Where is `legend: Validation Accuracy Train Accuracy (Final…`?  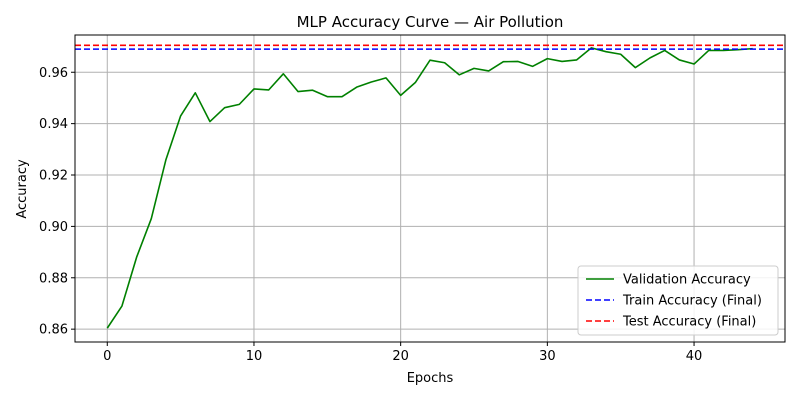
legend: Validation Accuracy Train Accuracy (Final… is located at coordinates (678, 300).